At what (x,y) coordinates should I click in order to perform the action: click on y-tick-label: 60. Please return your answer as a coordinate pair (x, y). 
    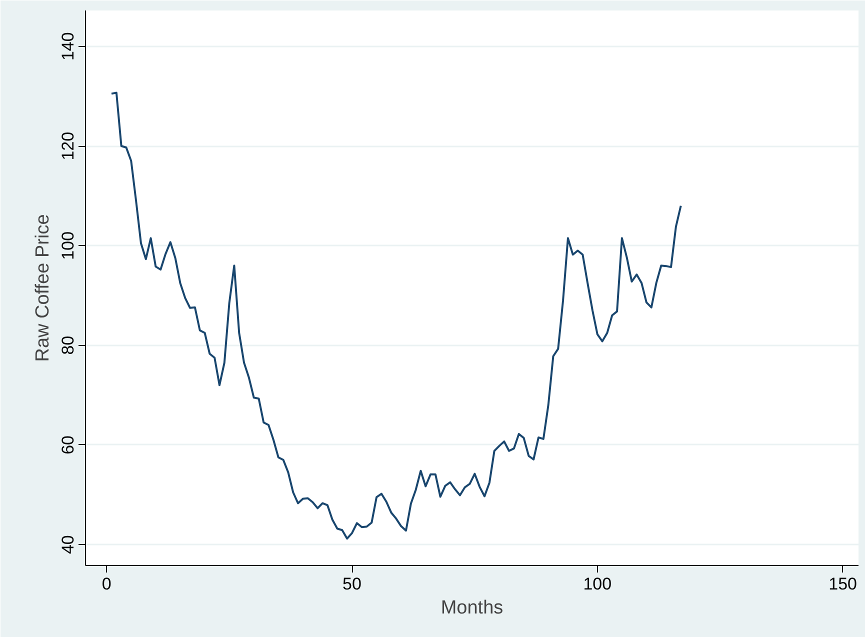
    Looking at the image, I should click on (68, 444).